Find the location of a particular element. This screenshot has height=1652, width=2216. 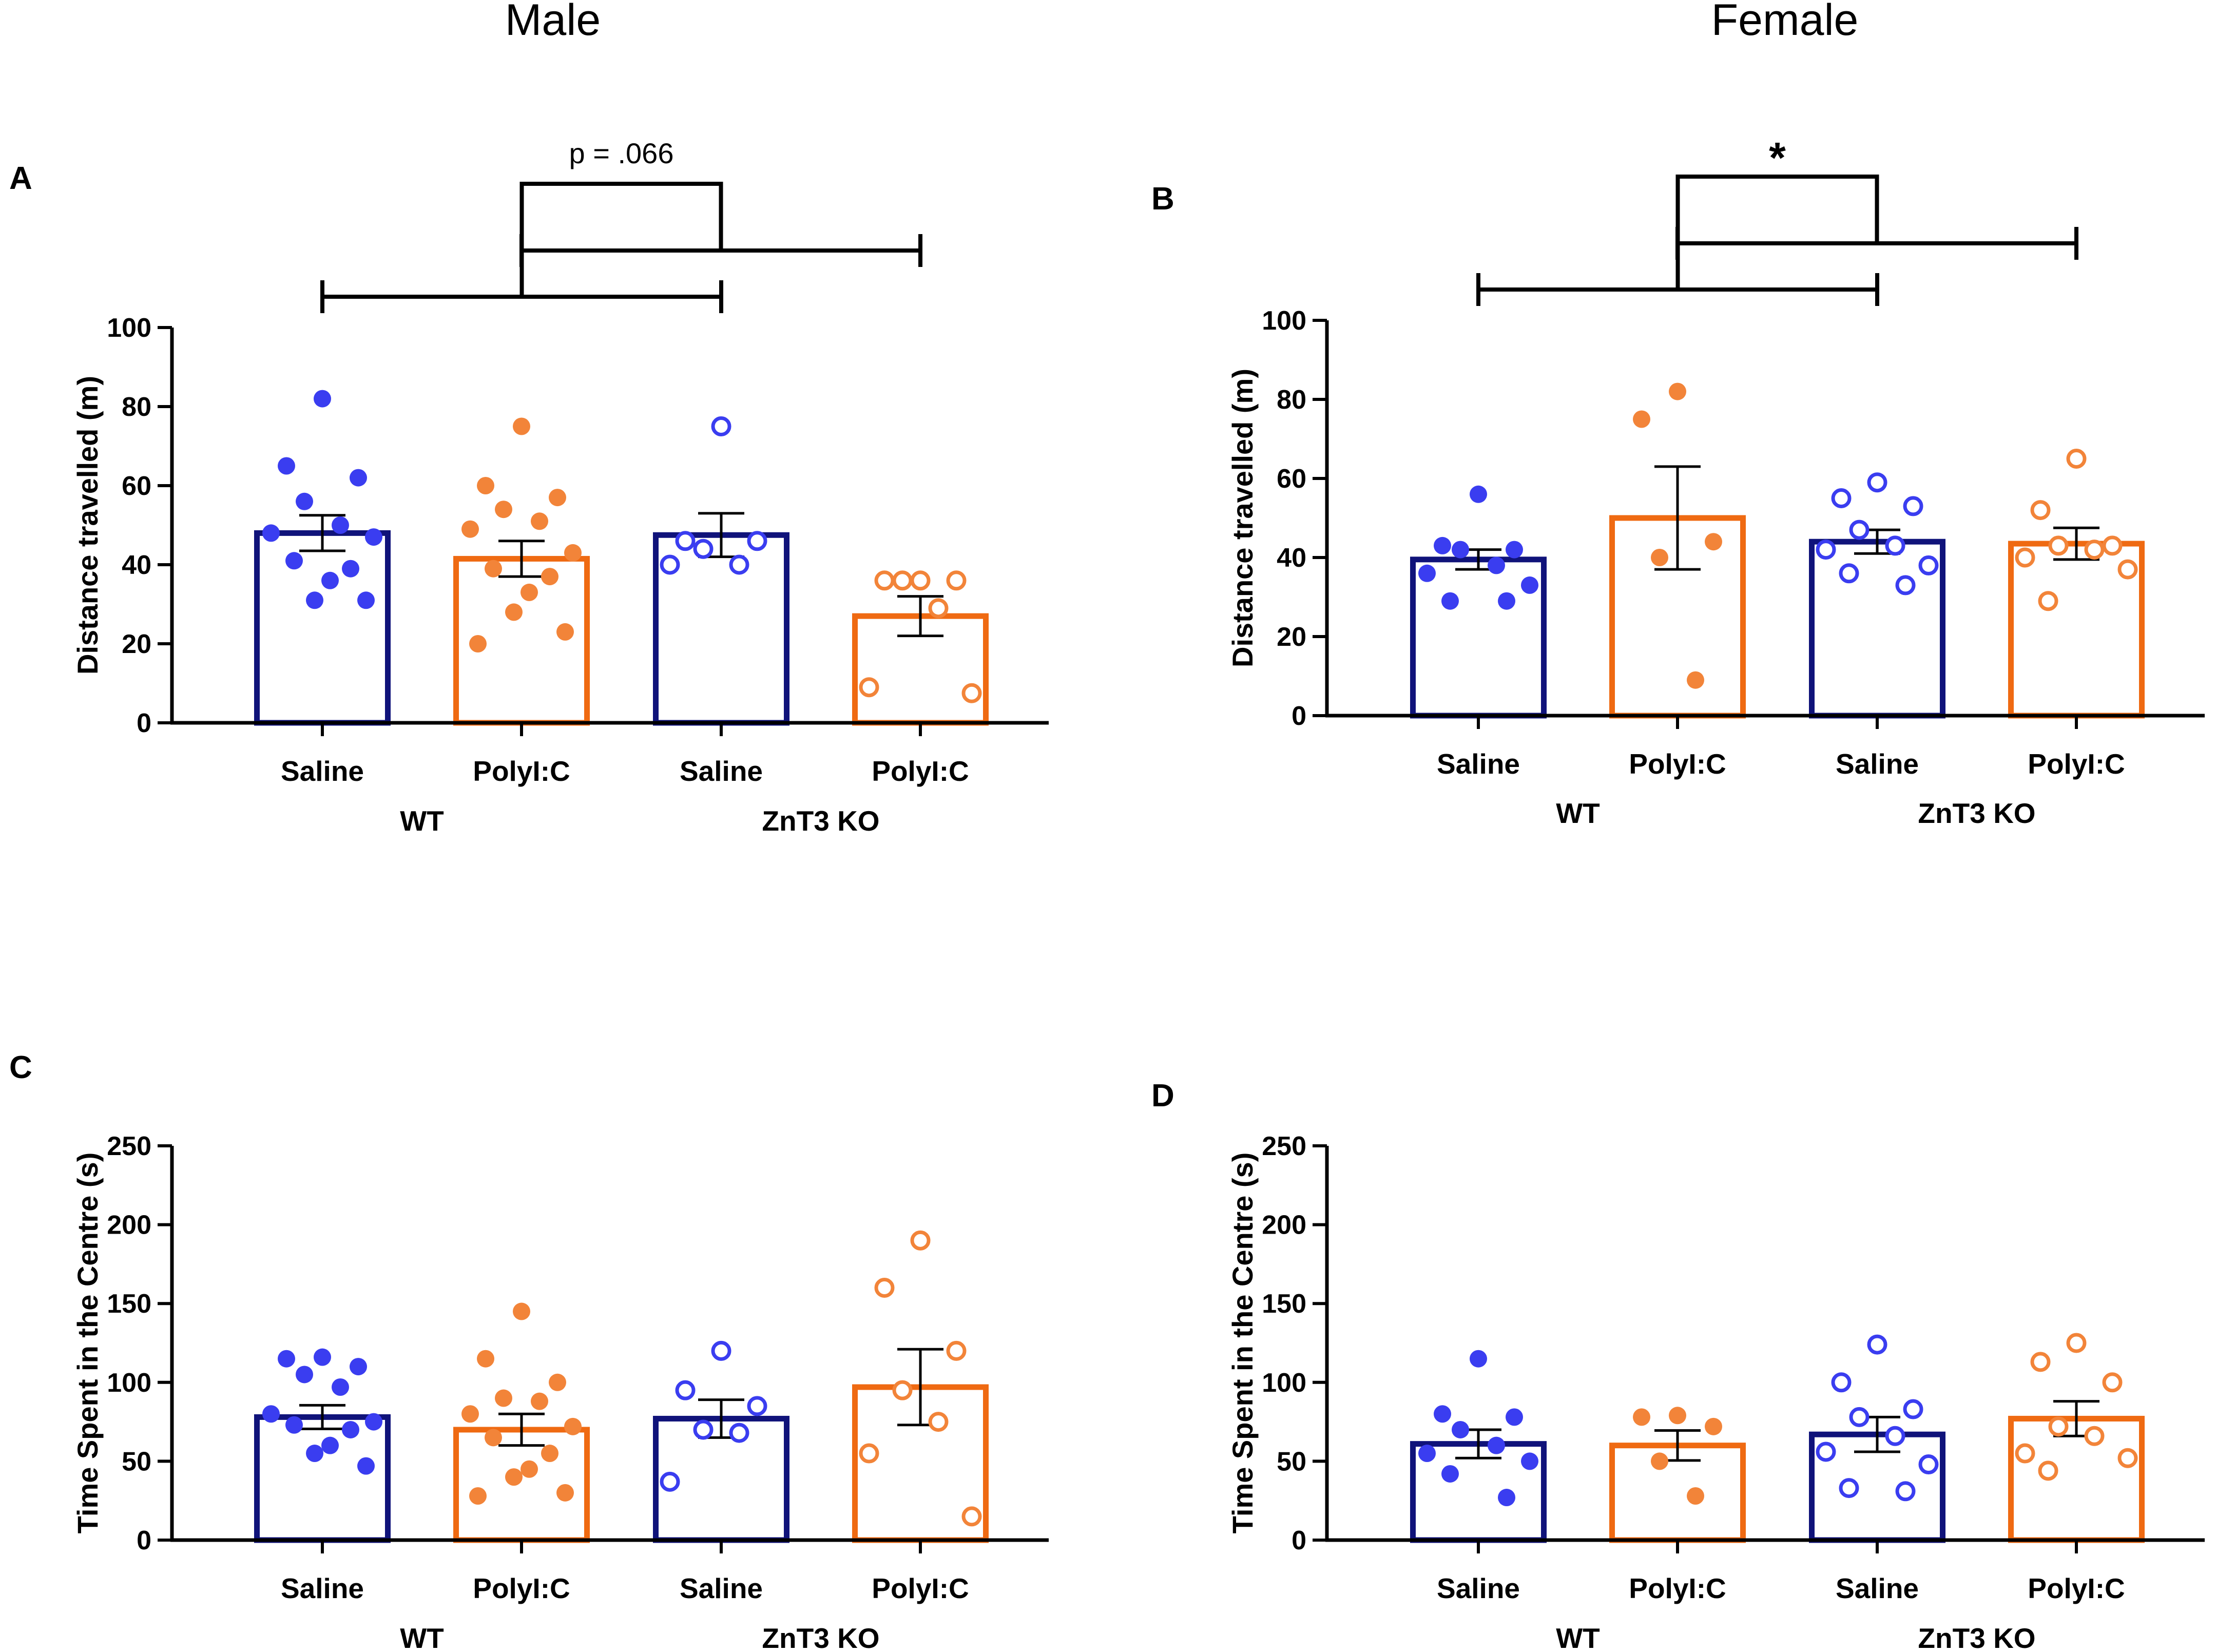

significance-annotation: p = .066 is located at coordinates (621, 153).